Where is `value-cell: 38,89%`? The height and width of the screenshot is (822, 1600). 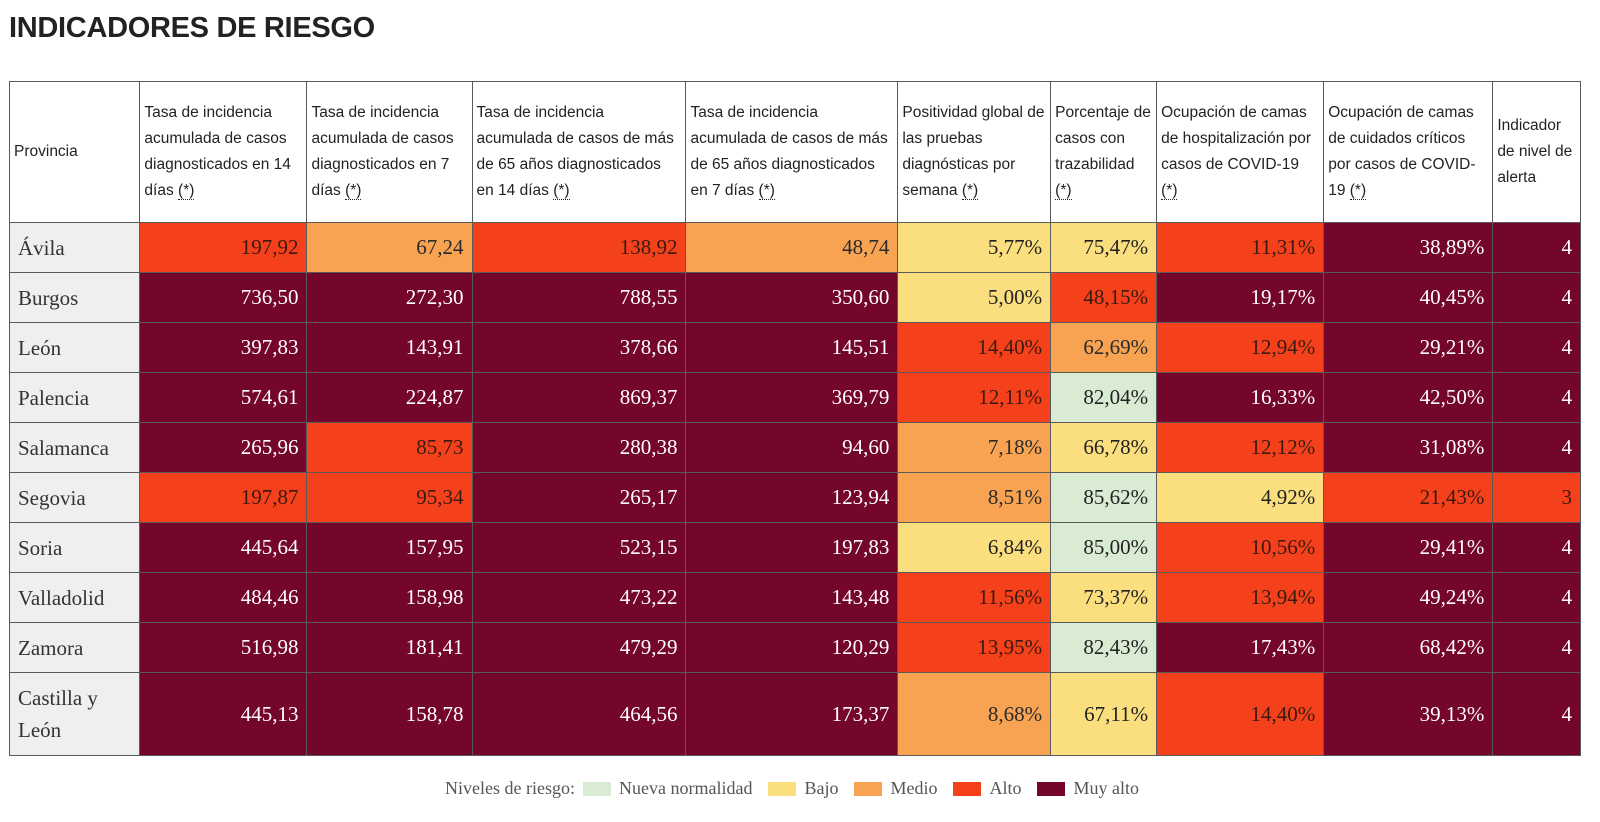 value-cell: 38,89% is located at coordinates (1408, 247).